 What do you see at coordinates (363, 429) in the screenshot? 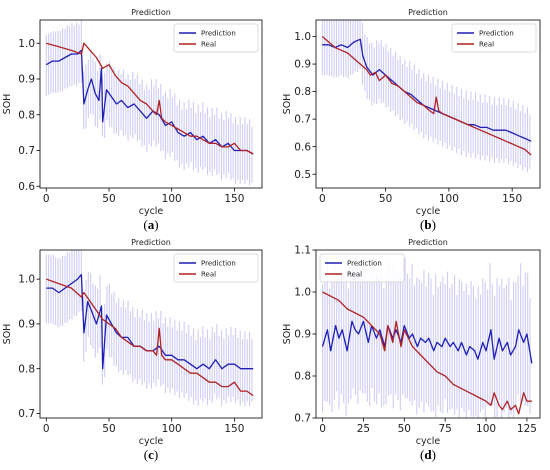
I see `x-tick-label: 25` at bounding box center [363, 429].